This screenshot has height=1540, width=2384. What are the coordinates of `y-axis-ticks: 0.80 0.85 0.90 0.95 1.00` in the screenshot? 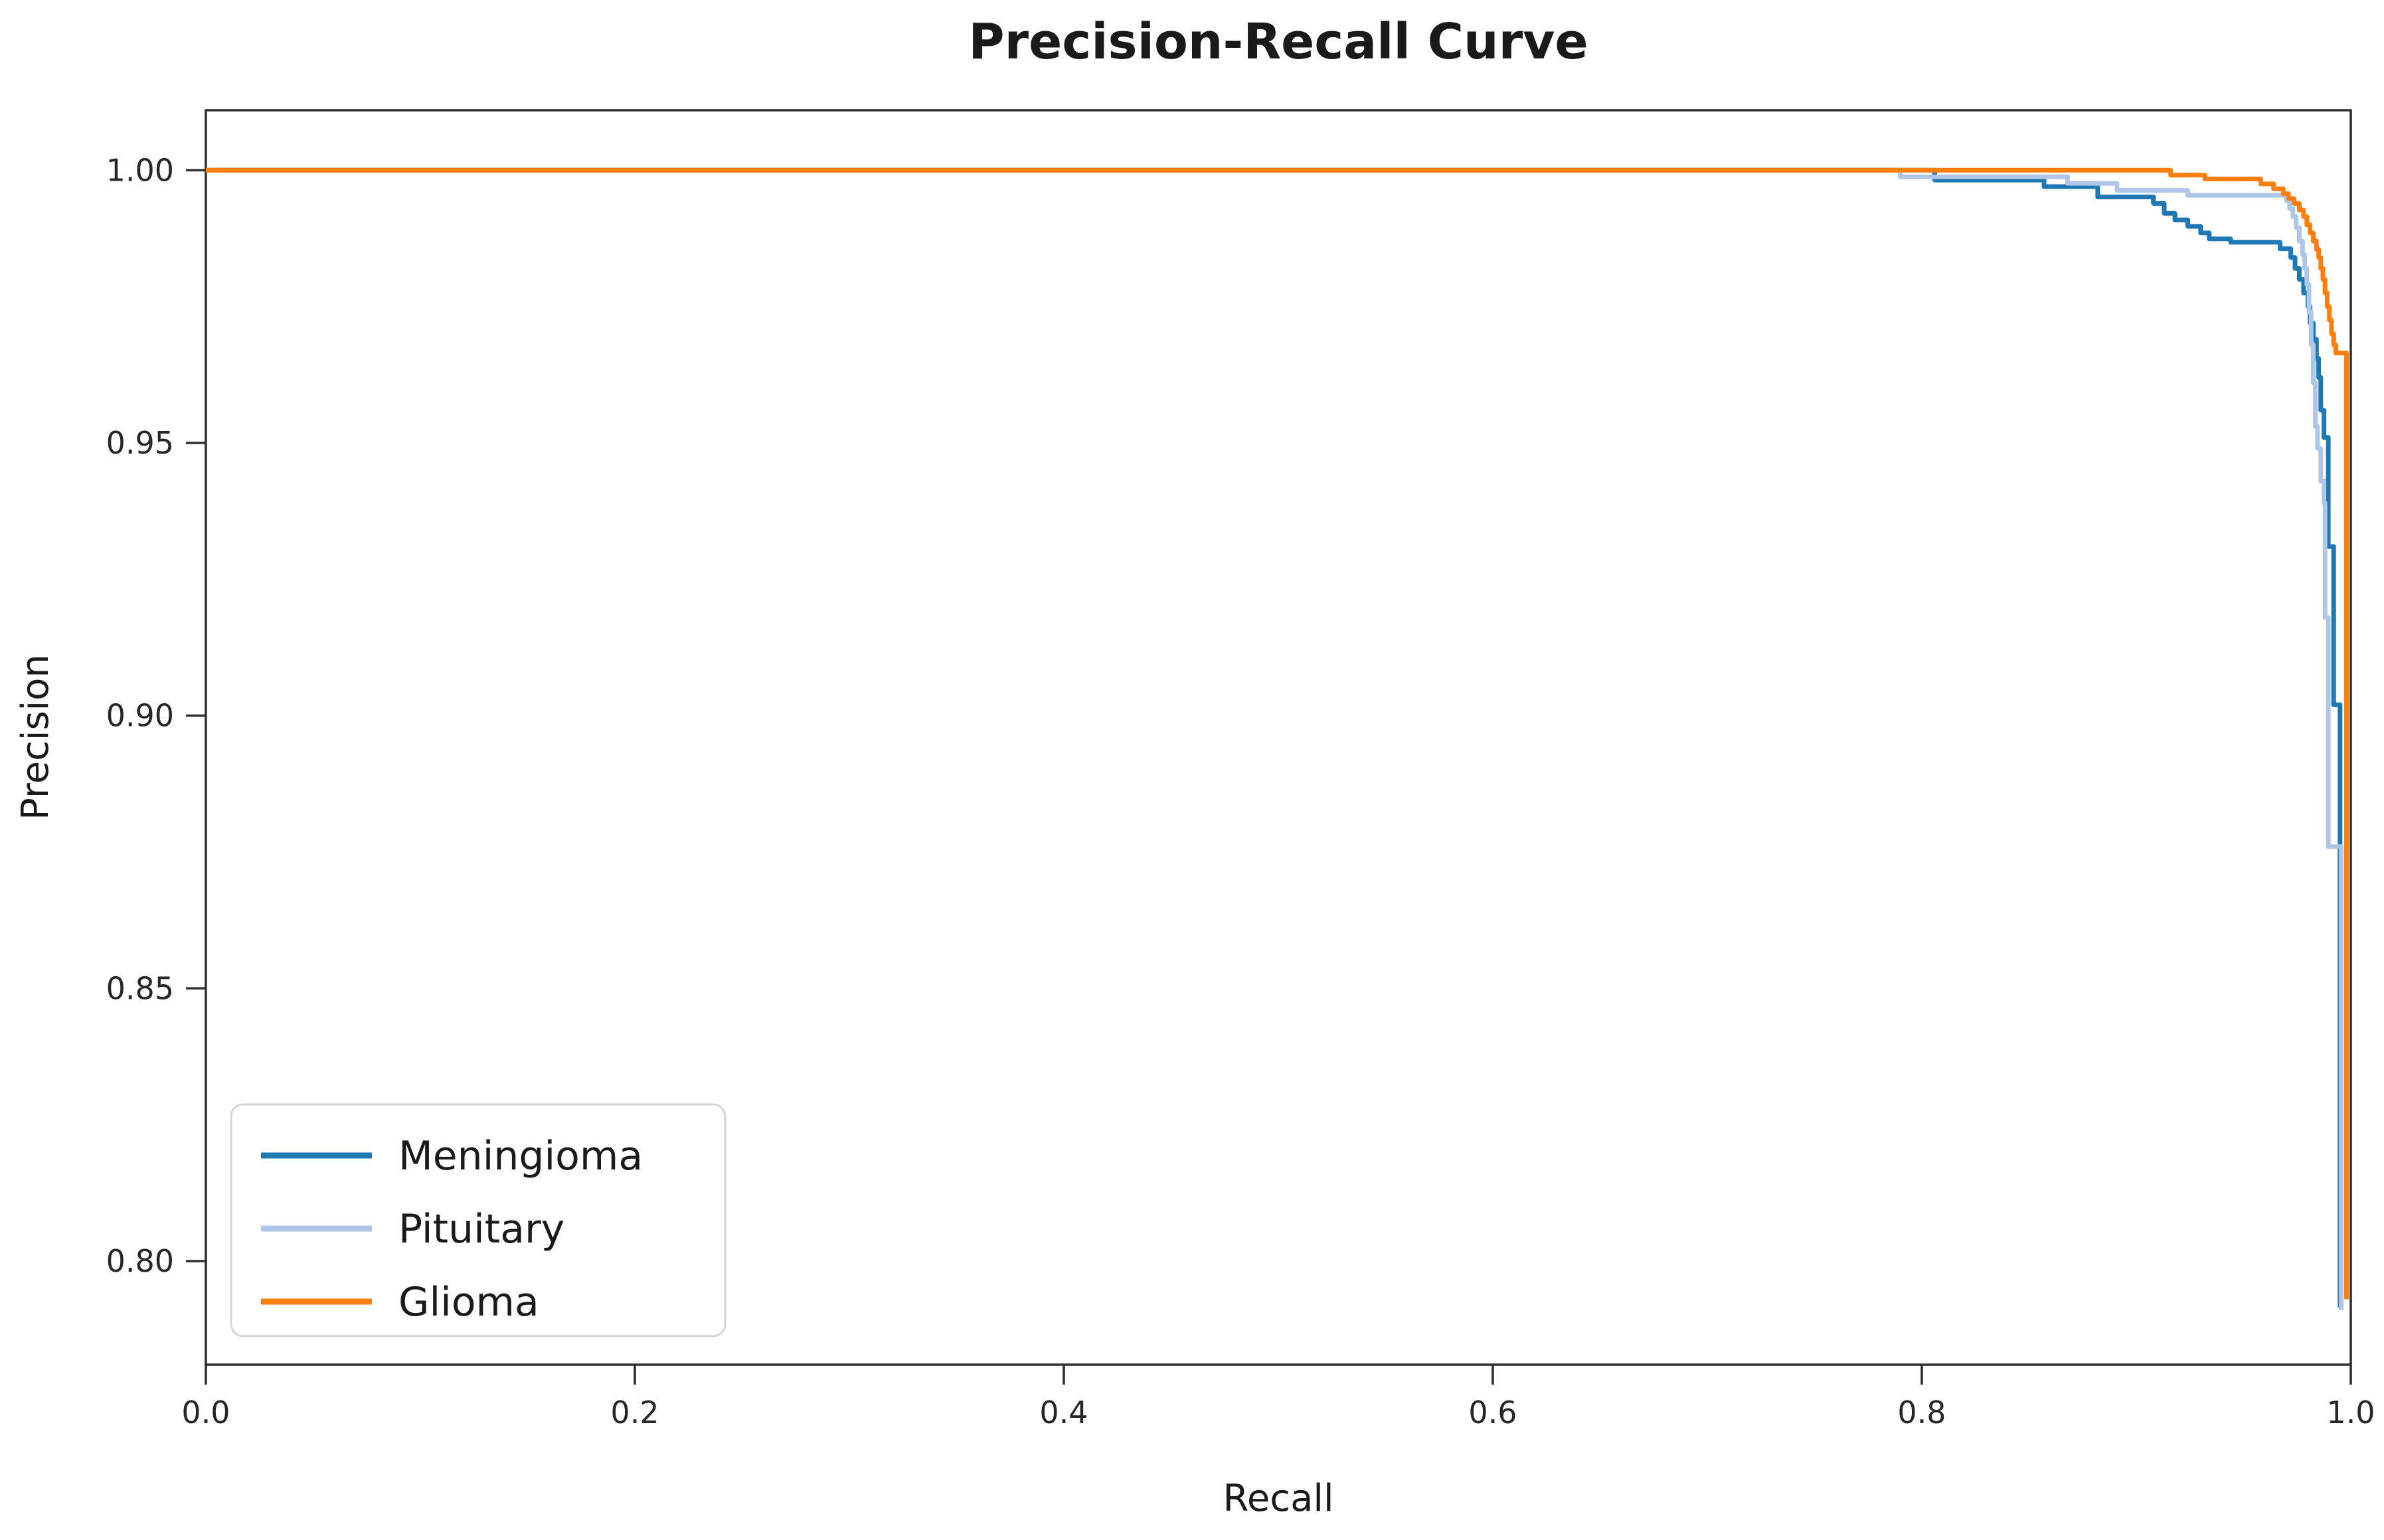 It's located at (156, 716).